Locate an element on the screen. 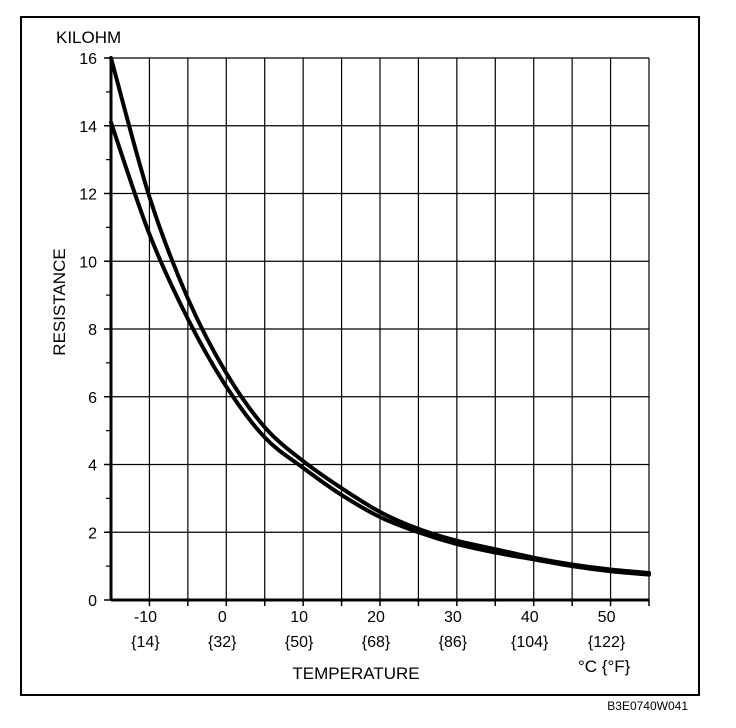  x-tick-label-f: {32} is located at coordinates (222, 642).